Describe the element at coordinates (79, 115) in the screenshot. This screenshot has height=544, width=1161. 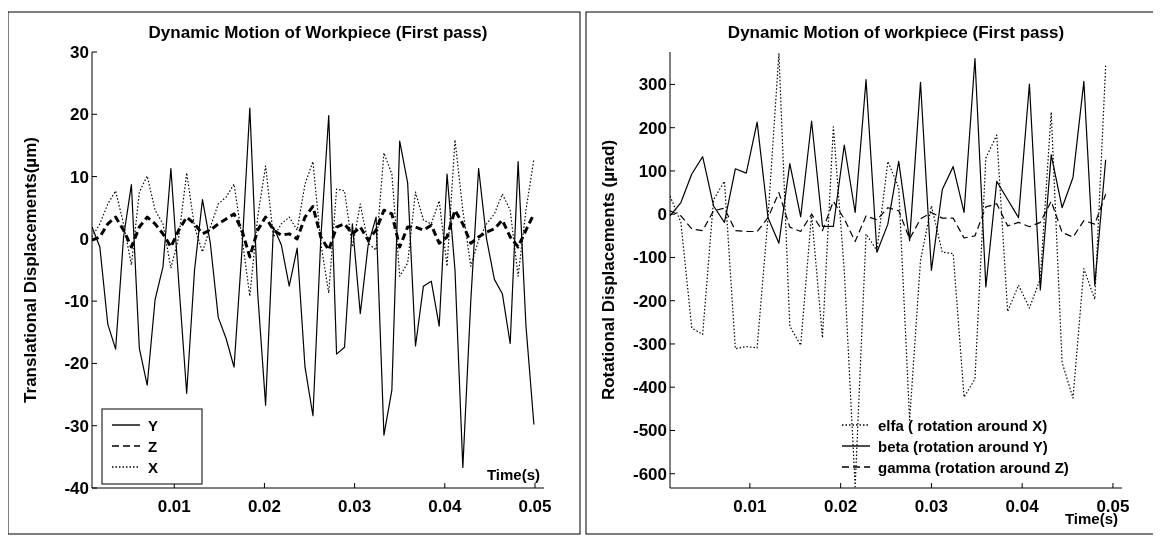
I see `y-tick-label: 20` at that location.